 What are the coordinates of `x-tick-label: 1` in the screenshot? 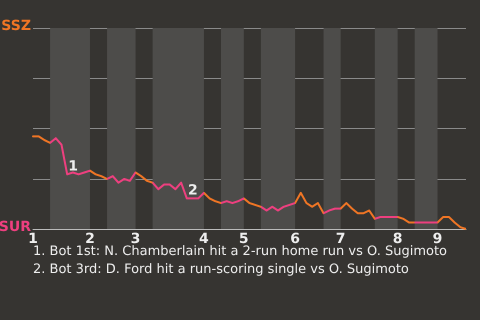 It's located at (33, 239).